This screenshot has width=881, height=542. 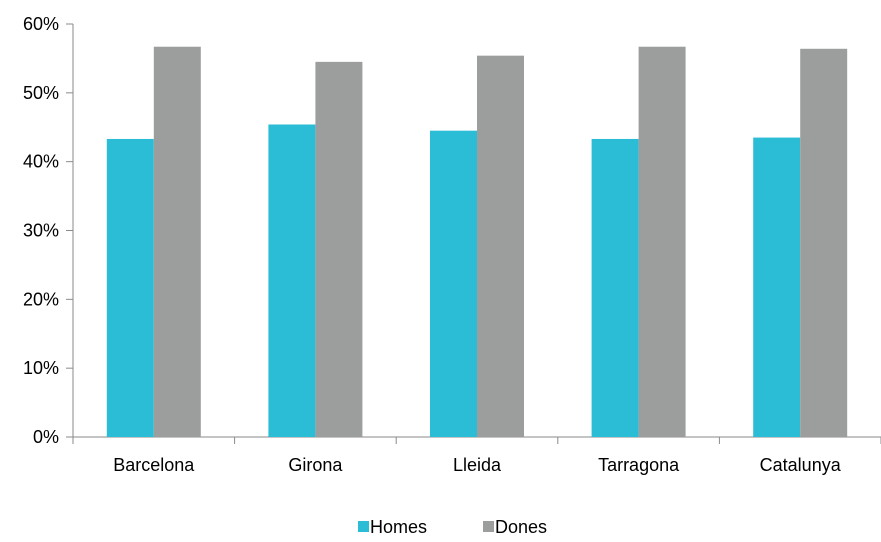 What do you see at coordinates (41, 299) in the screenshot?
I see `y-tick-label: 20%` at bounding box center [41, 299].